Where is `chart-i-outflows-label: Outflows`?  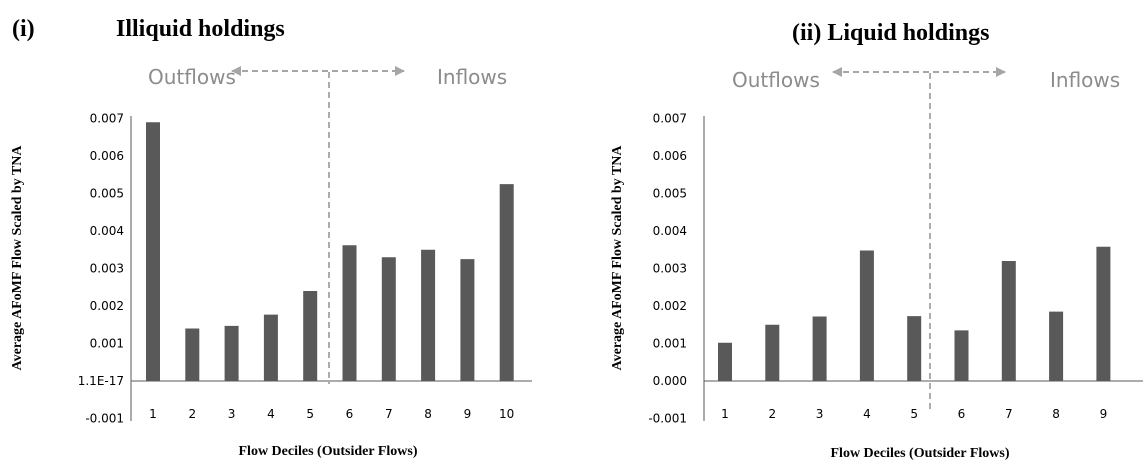 chart-i-outflows-label: Outflows is located at coordinates (192, 77).